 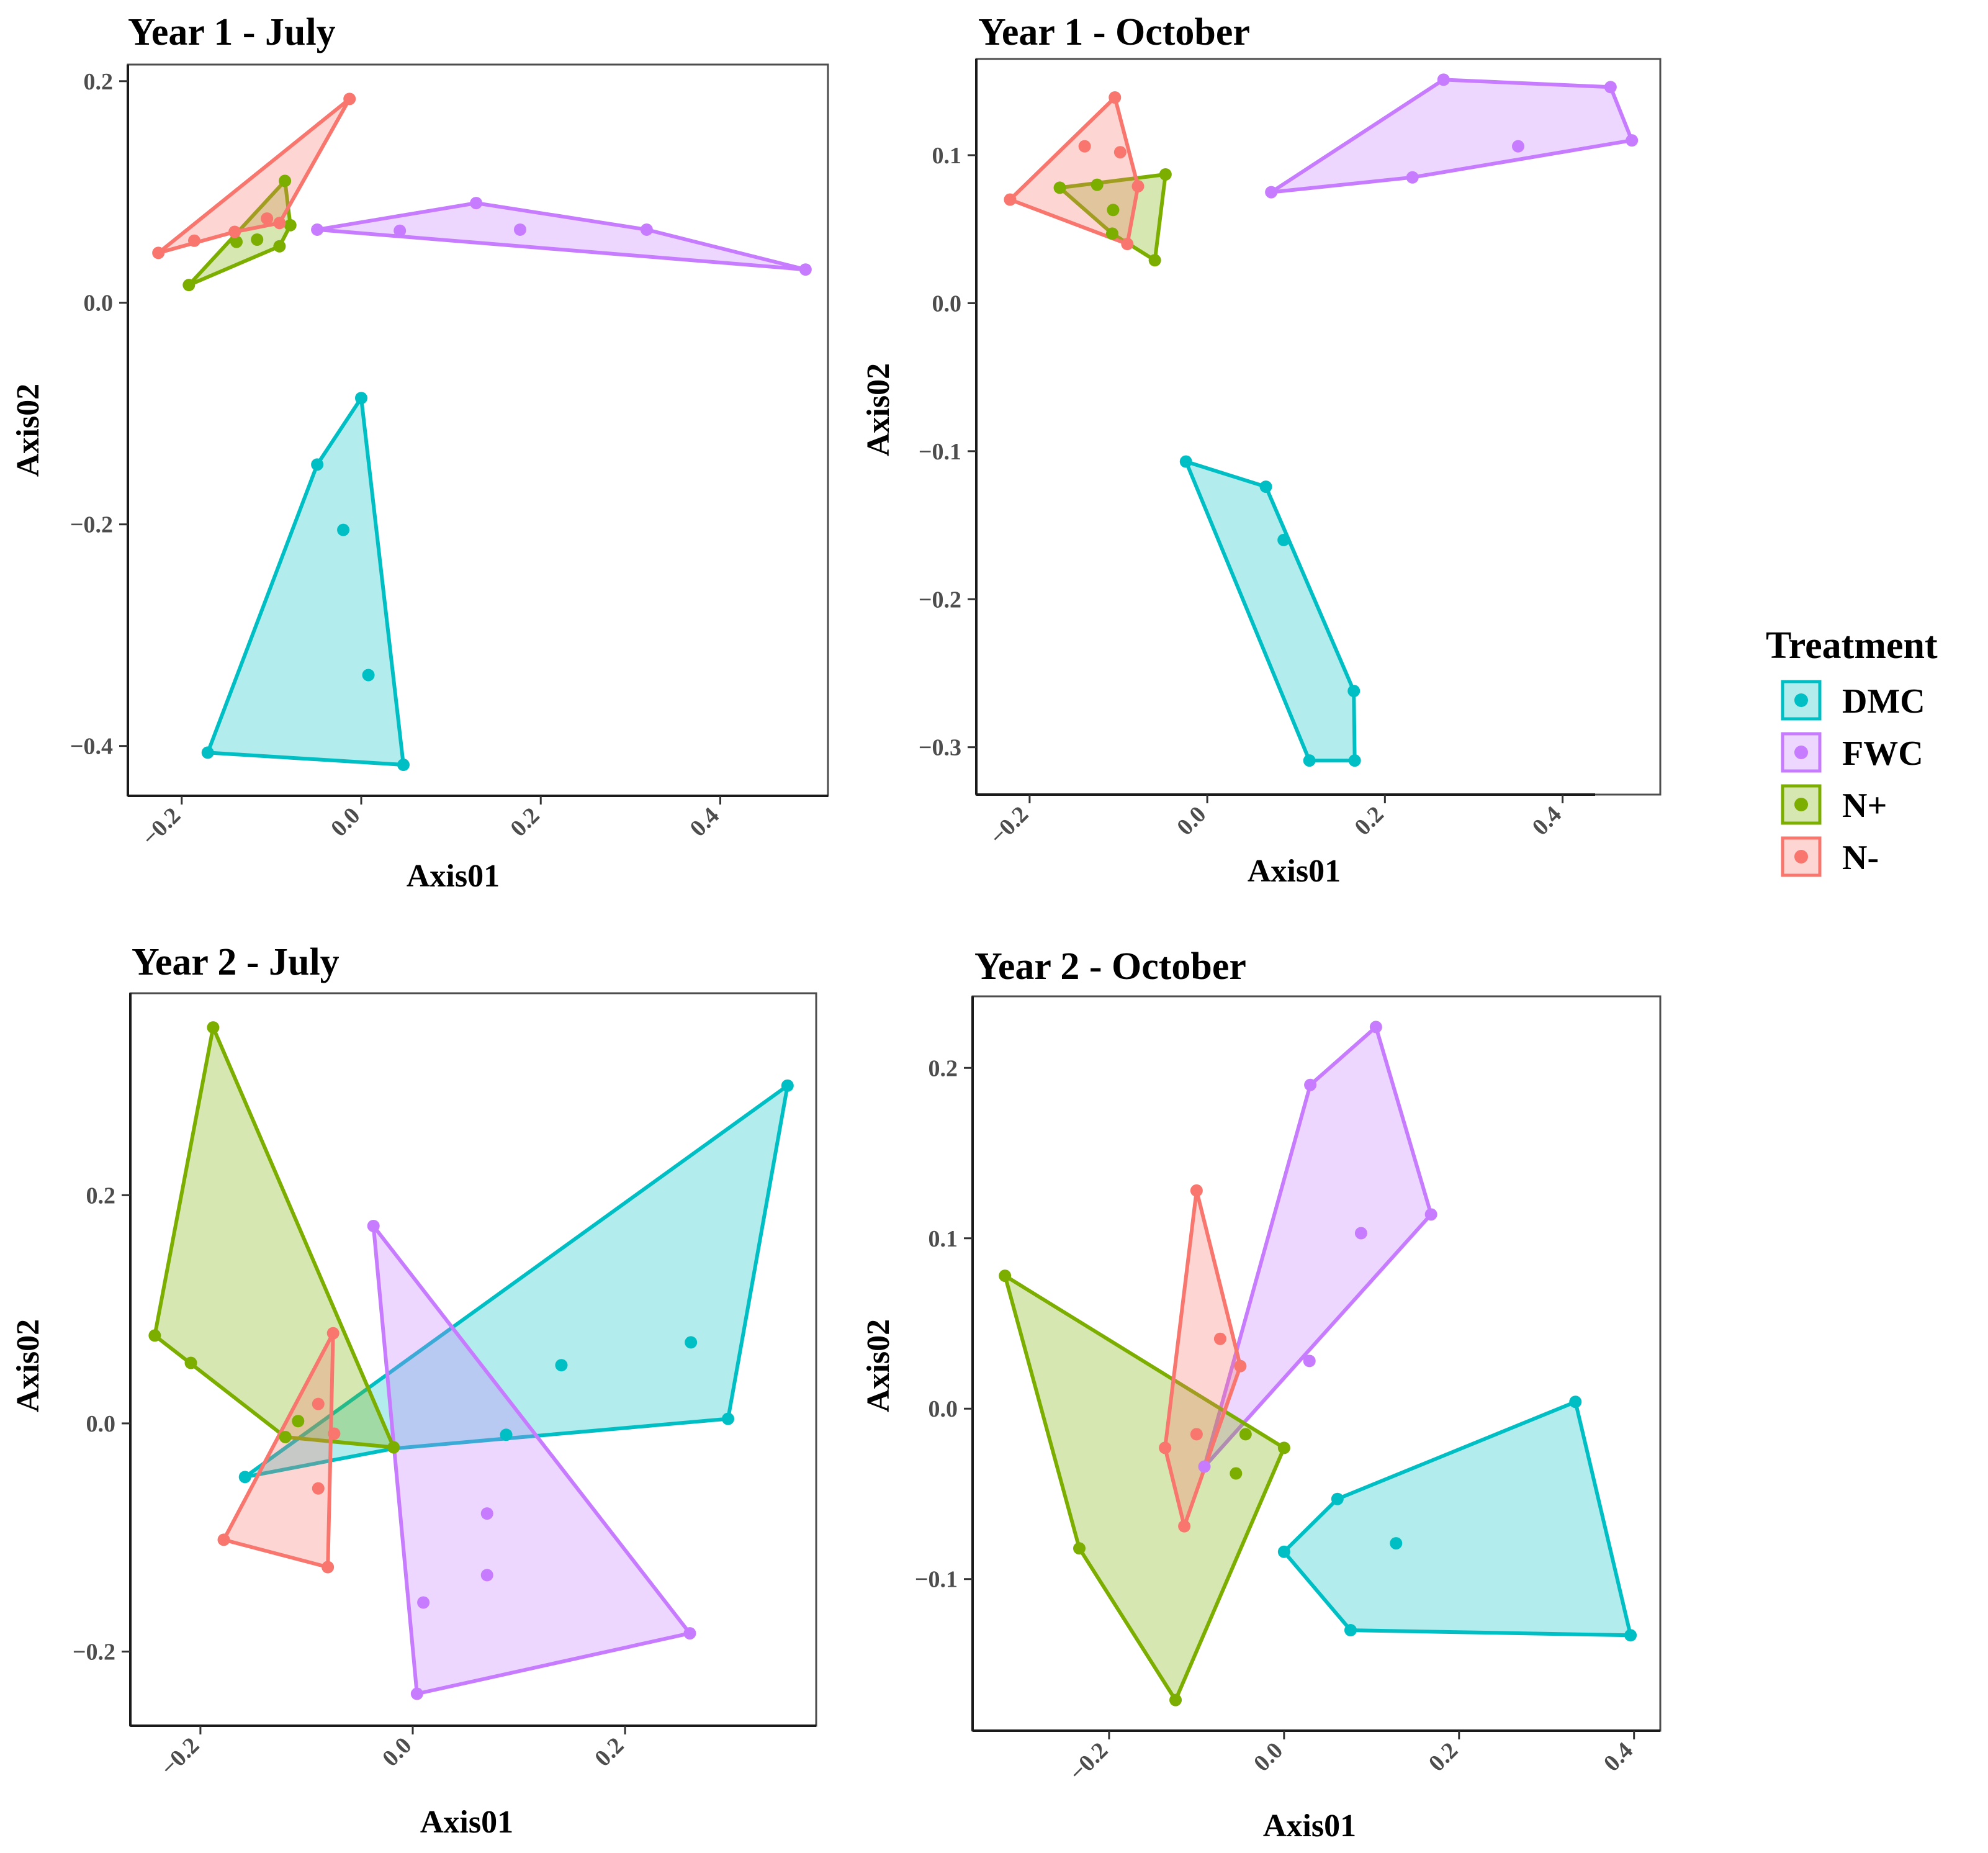 I want to click on y-tick-label: 0.2, so click(x=944, y=1068).